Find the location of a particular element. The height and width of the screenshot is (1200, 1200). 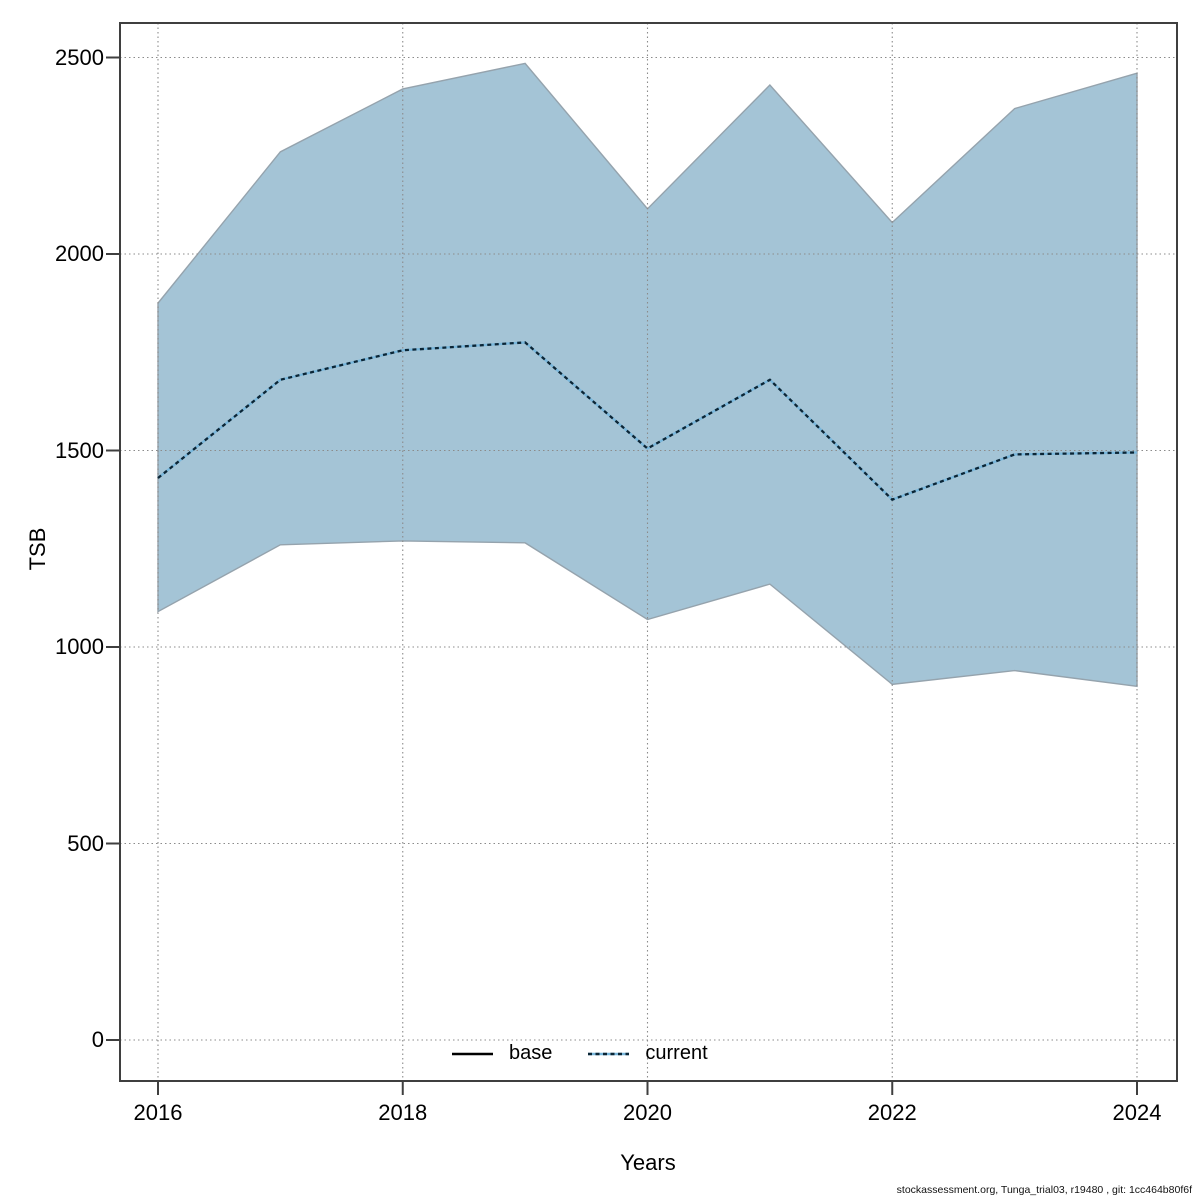

base-line-sample-icon is located at coordinates (472, 1054).